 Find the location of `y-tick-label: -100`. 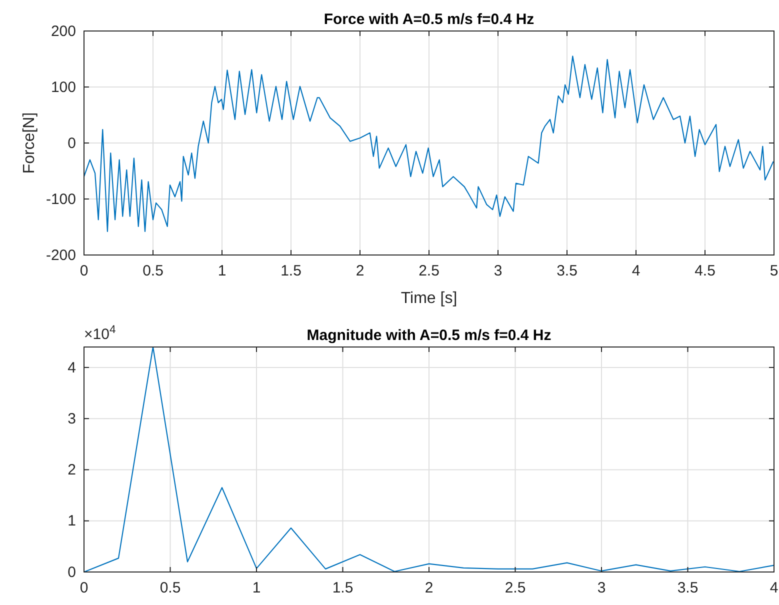

y-tick-label: -100 is located at coordinates (61, 199).